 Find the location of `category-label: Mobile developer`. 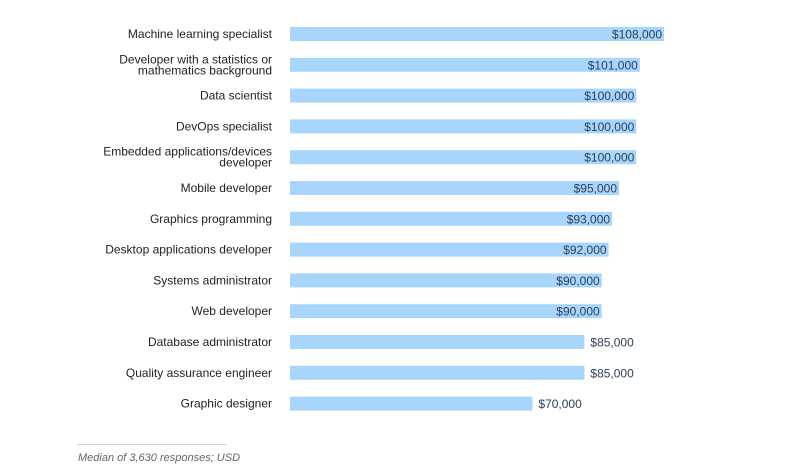

category-label: Mobile developer is located at coordinates (226, 188).